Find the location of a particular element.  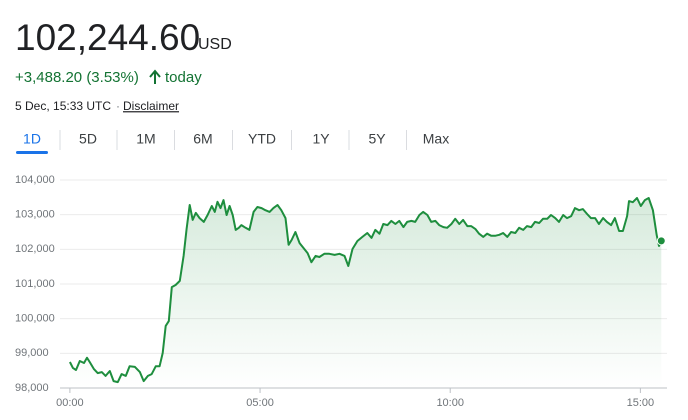

period: today is located at coordinates (183, 77).